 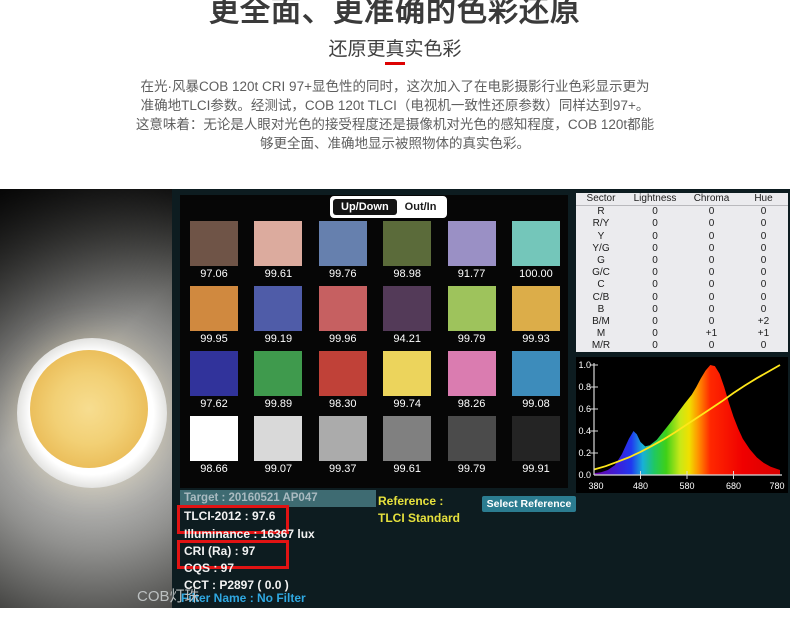 What do you see at coordinates (601, 248) in the screenshot?
I see `sector-cell: Y/G` at bounding box center [601, 248].